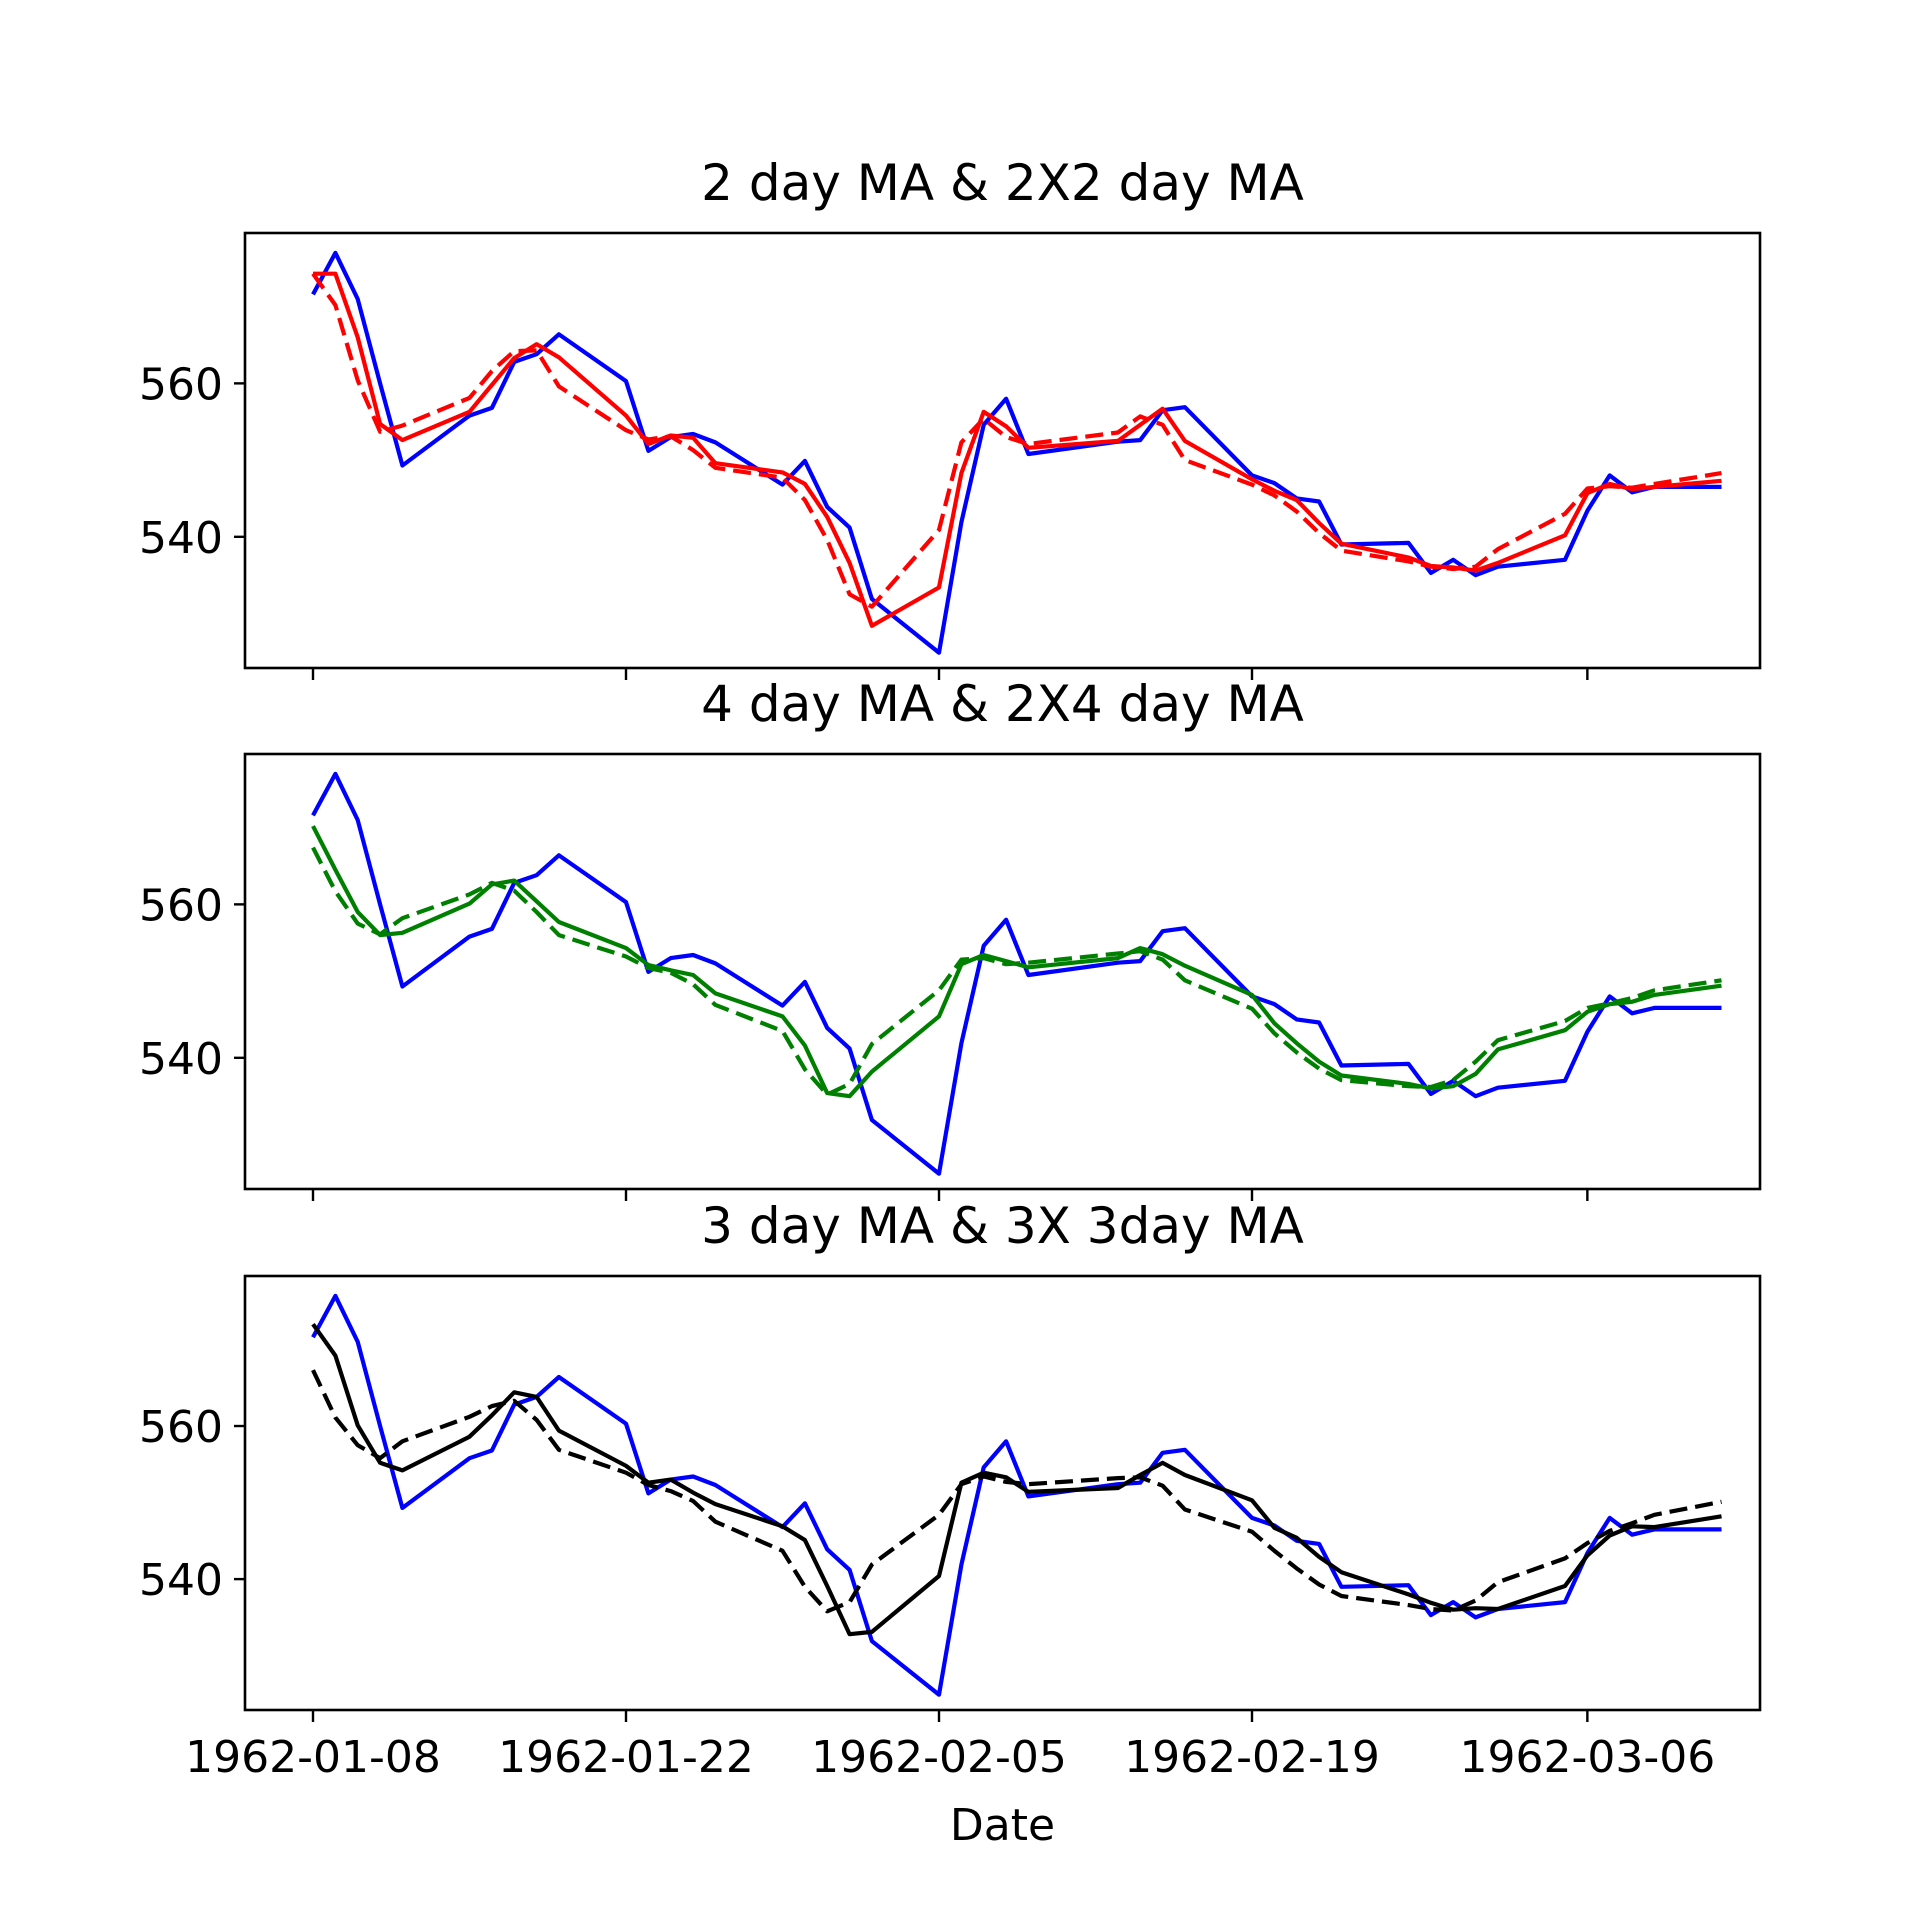 This screenshot has width=1925, height=1925. What do you see at coordinates (626, 1757) in the screenshot?
I see `x-tick-label: 1962-01-22` at bounding box center [626, 1757].